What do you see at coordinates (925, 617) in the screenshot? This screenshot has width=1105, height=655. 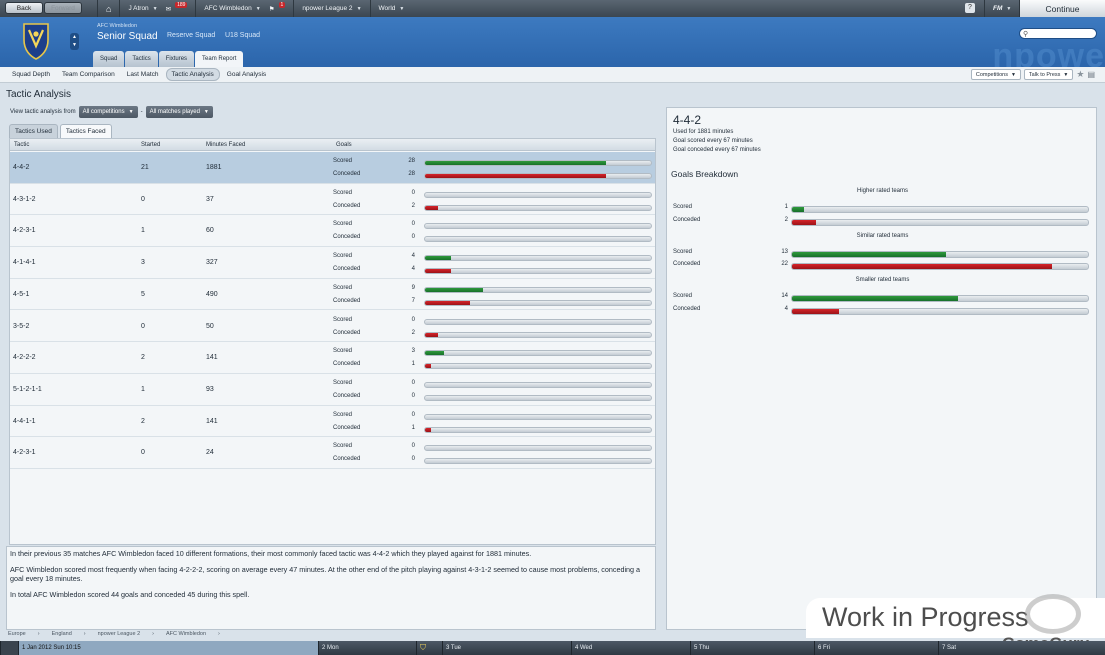 I see `wip-text: Work in Progress` at bounding box center [925, 617].